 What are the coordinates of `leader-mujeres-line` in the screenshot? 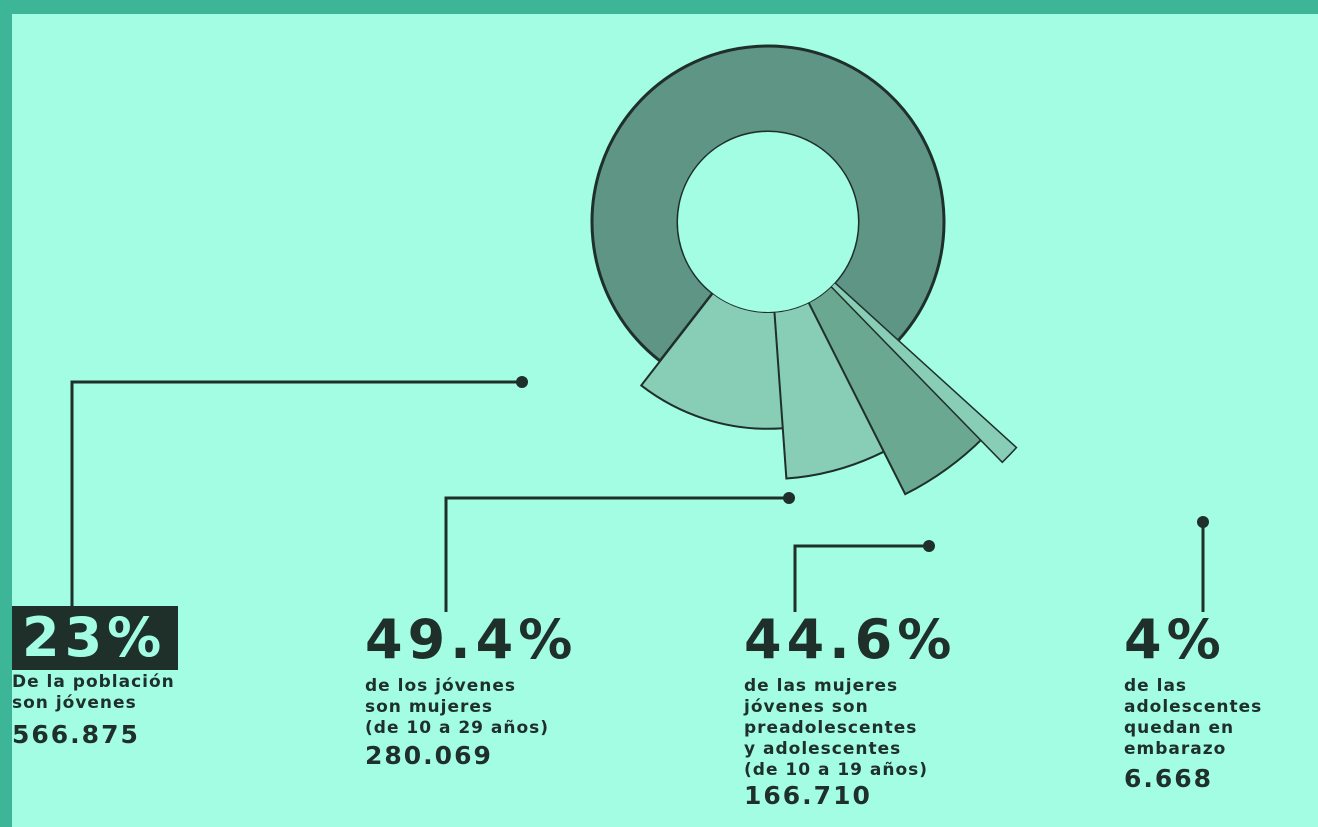 It's located at (616, 554).